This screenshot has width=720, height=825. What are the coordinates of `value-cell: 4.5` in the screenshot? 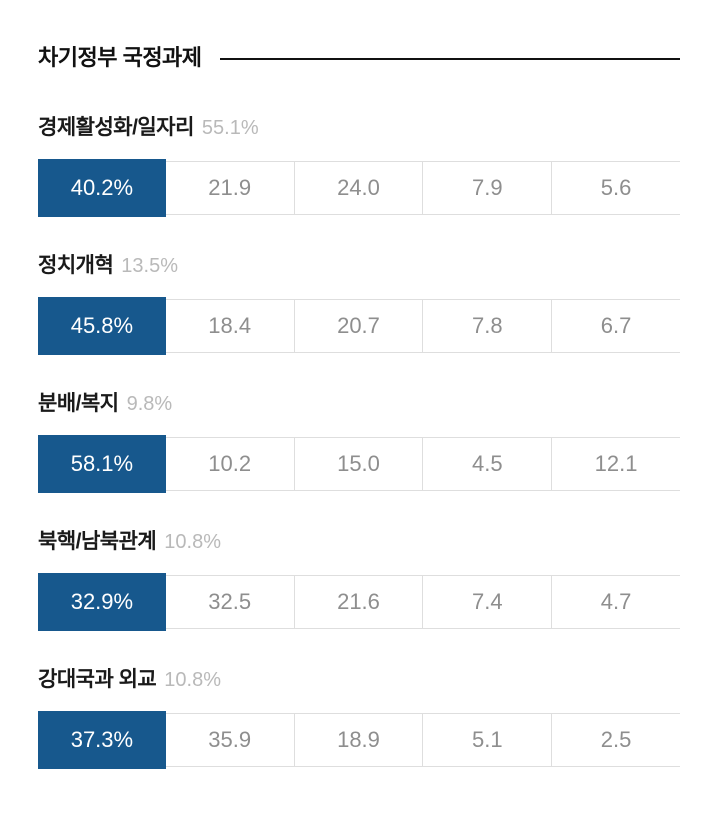 It's located at (487, 464).